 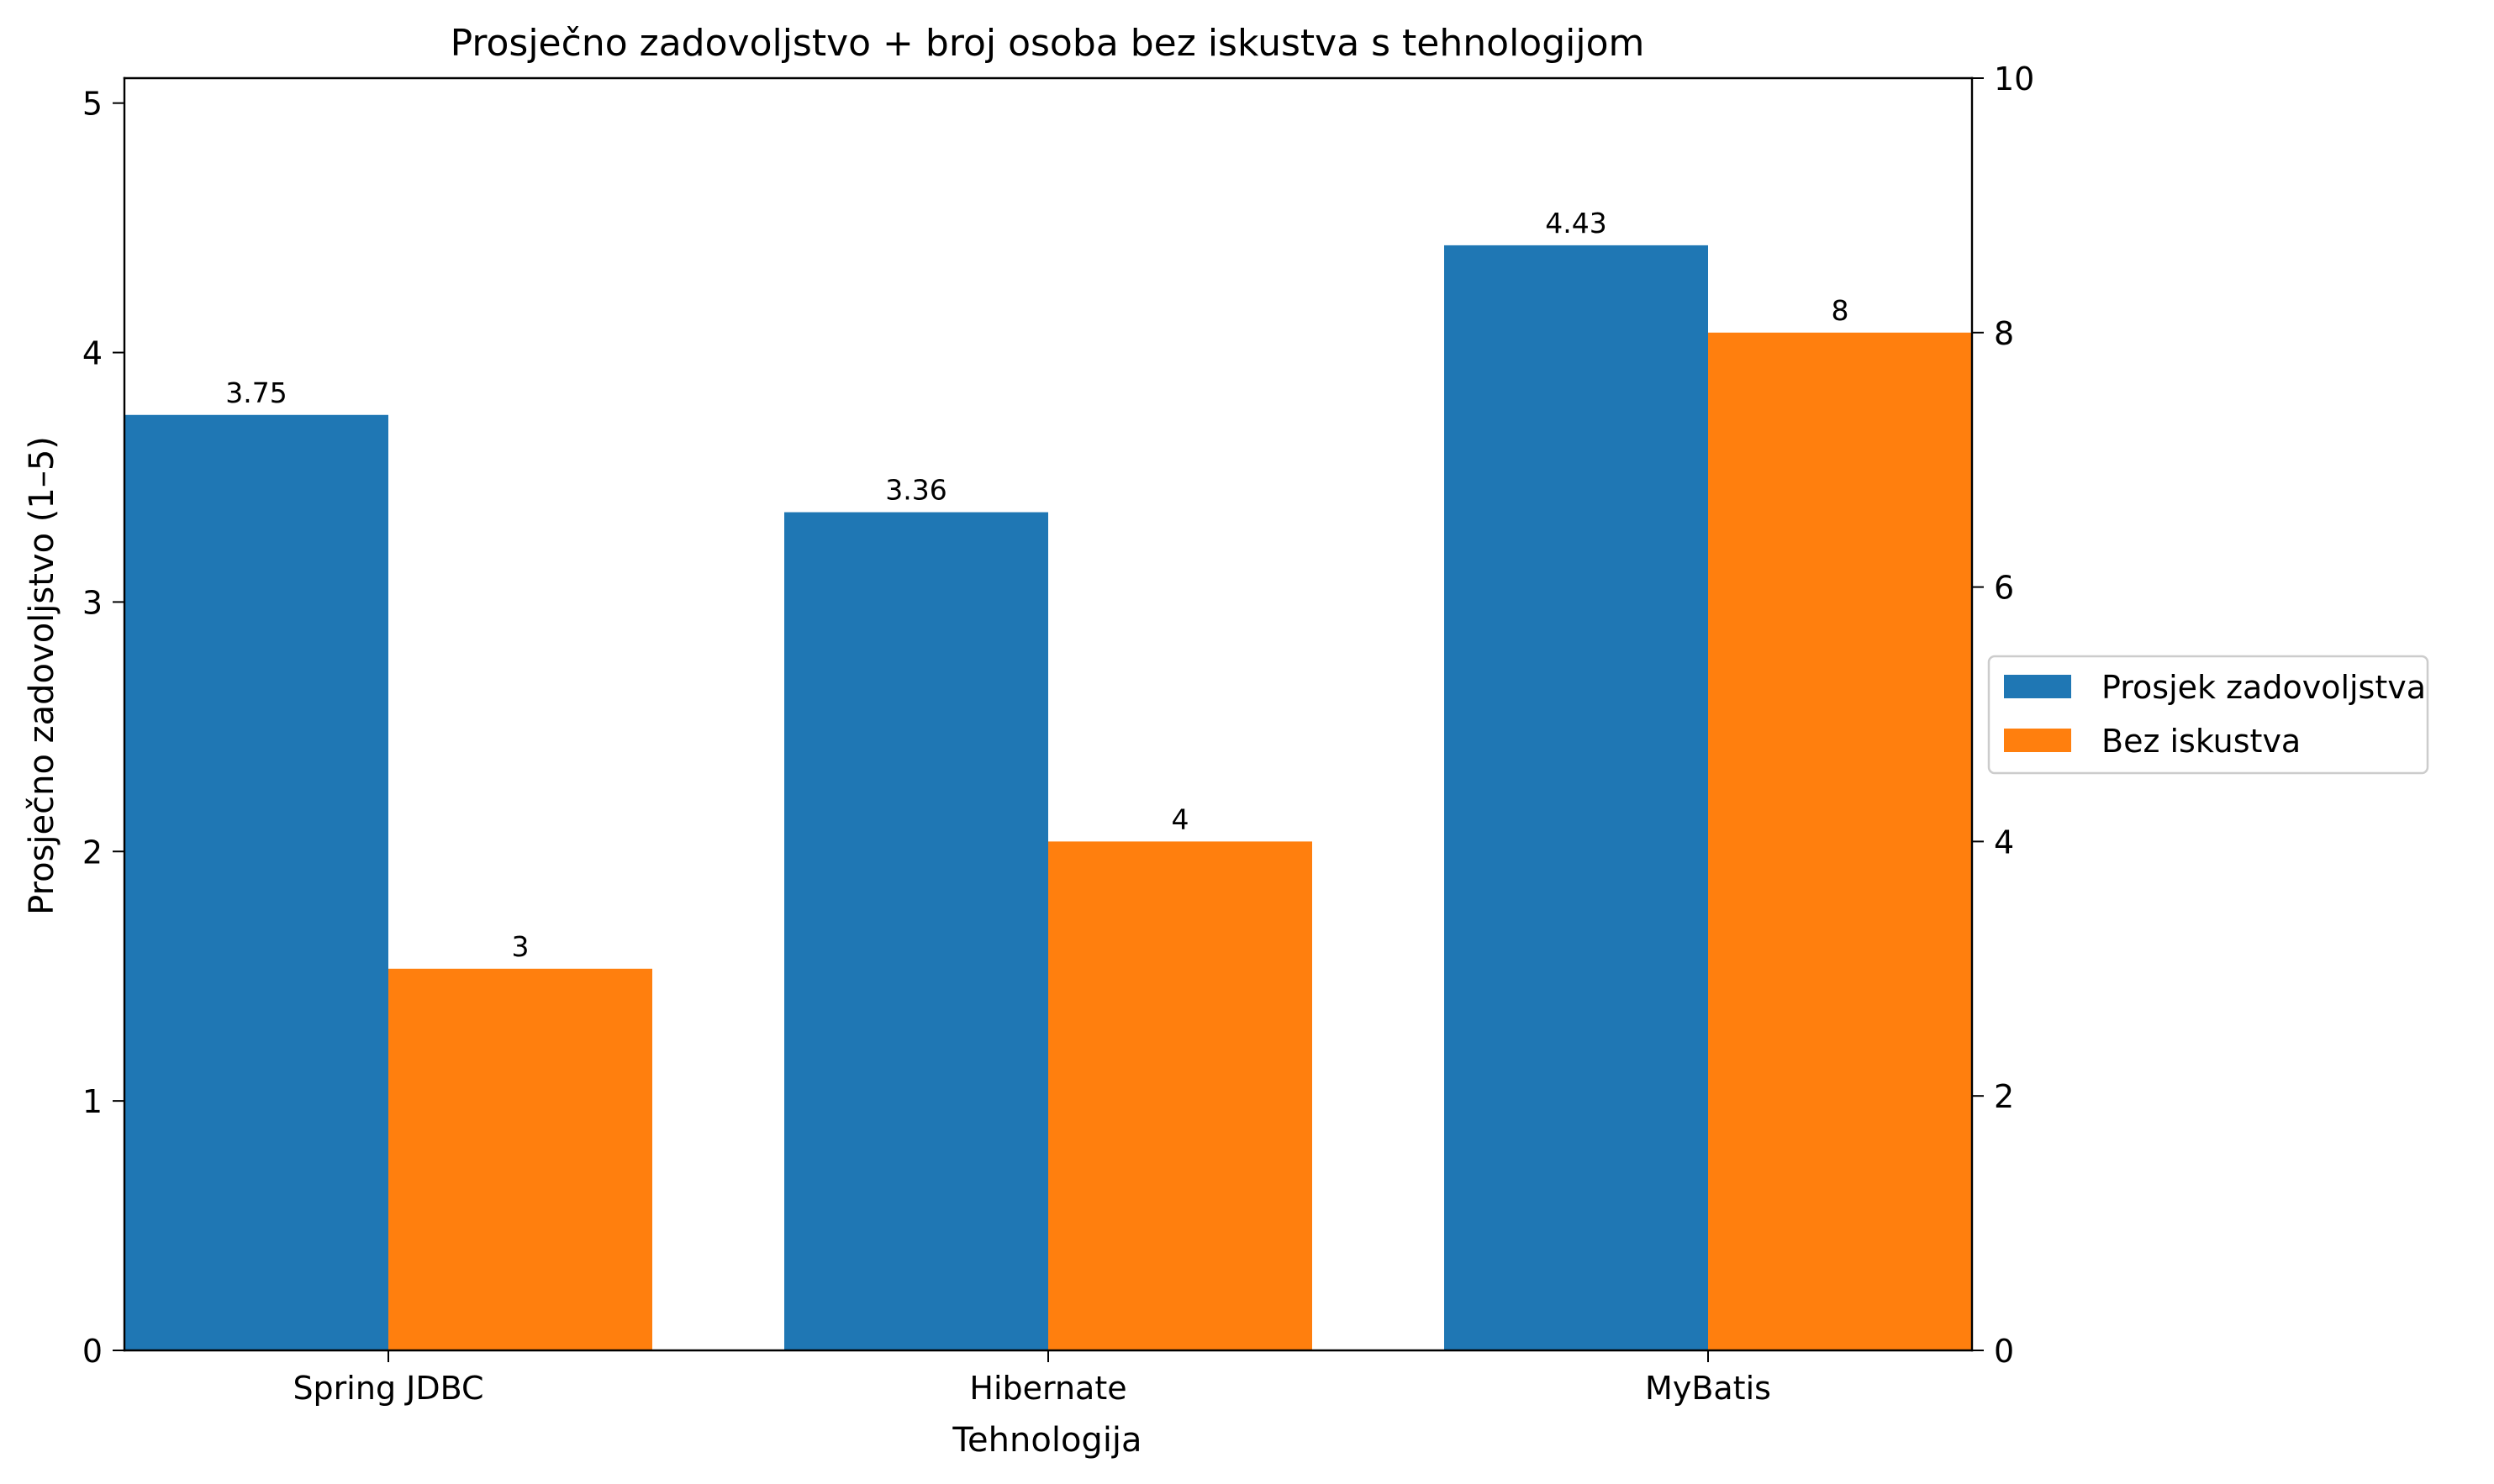 What do you see at coordinates (92, 603) in the screenshot?
I see `y-tick-label: 3` at bounding box center [92, 603].